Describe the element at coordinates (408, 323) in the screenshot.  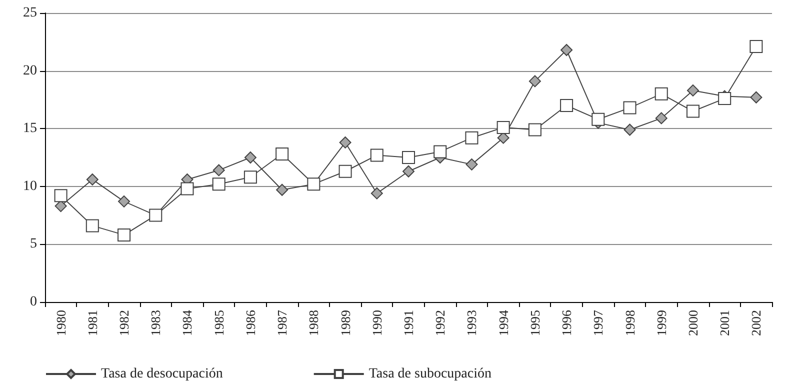
I see `x-tick-label: 1991` at that location.